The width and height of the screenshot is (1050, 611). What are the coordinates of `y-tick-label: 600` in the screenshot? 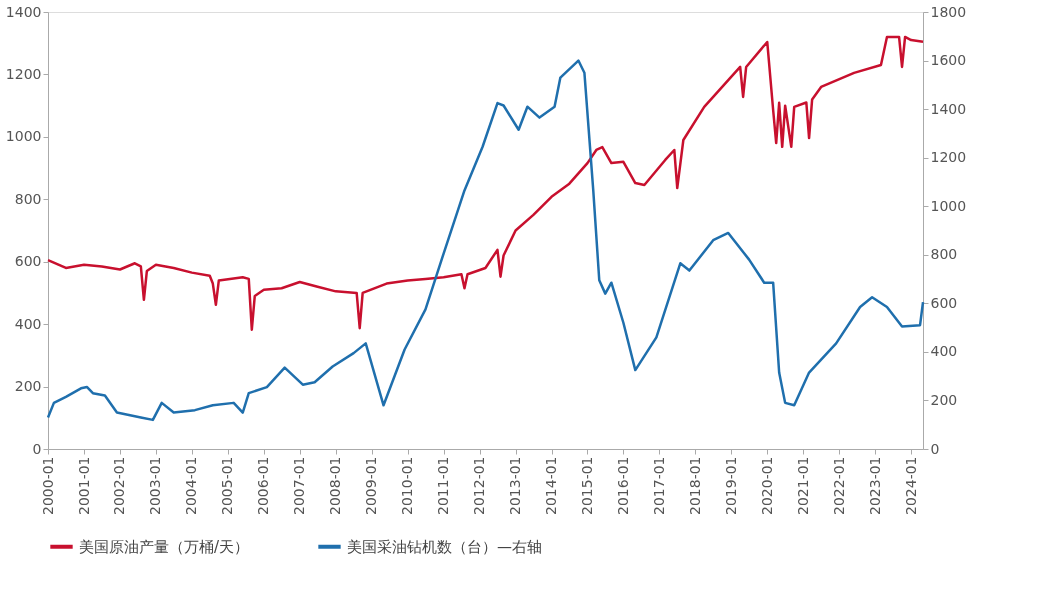 It's located at (28, 261).